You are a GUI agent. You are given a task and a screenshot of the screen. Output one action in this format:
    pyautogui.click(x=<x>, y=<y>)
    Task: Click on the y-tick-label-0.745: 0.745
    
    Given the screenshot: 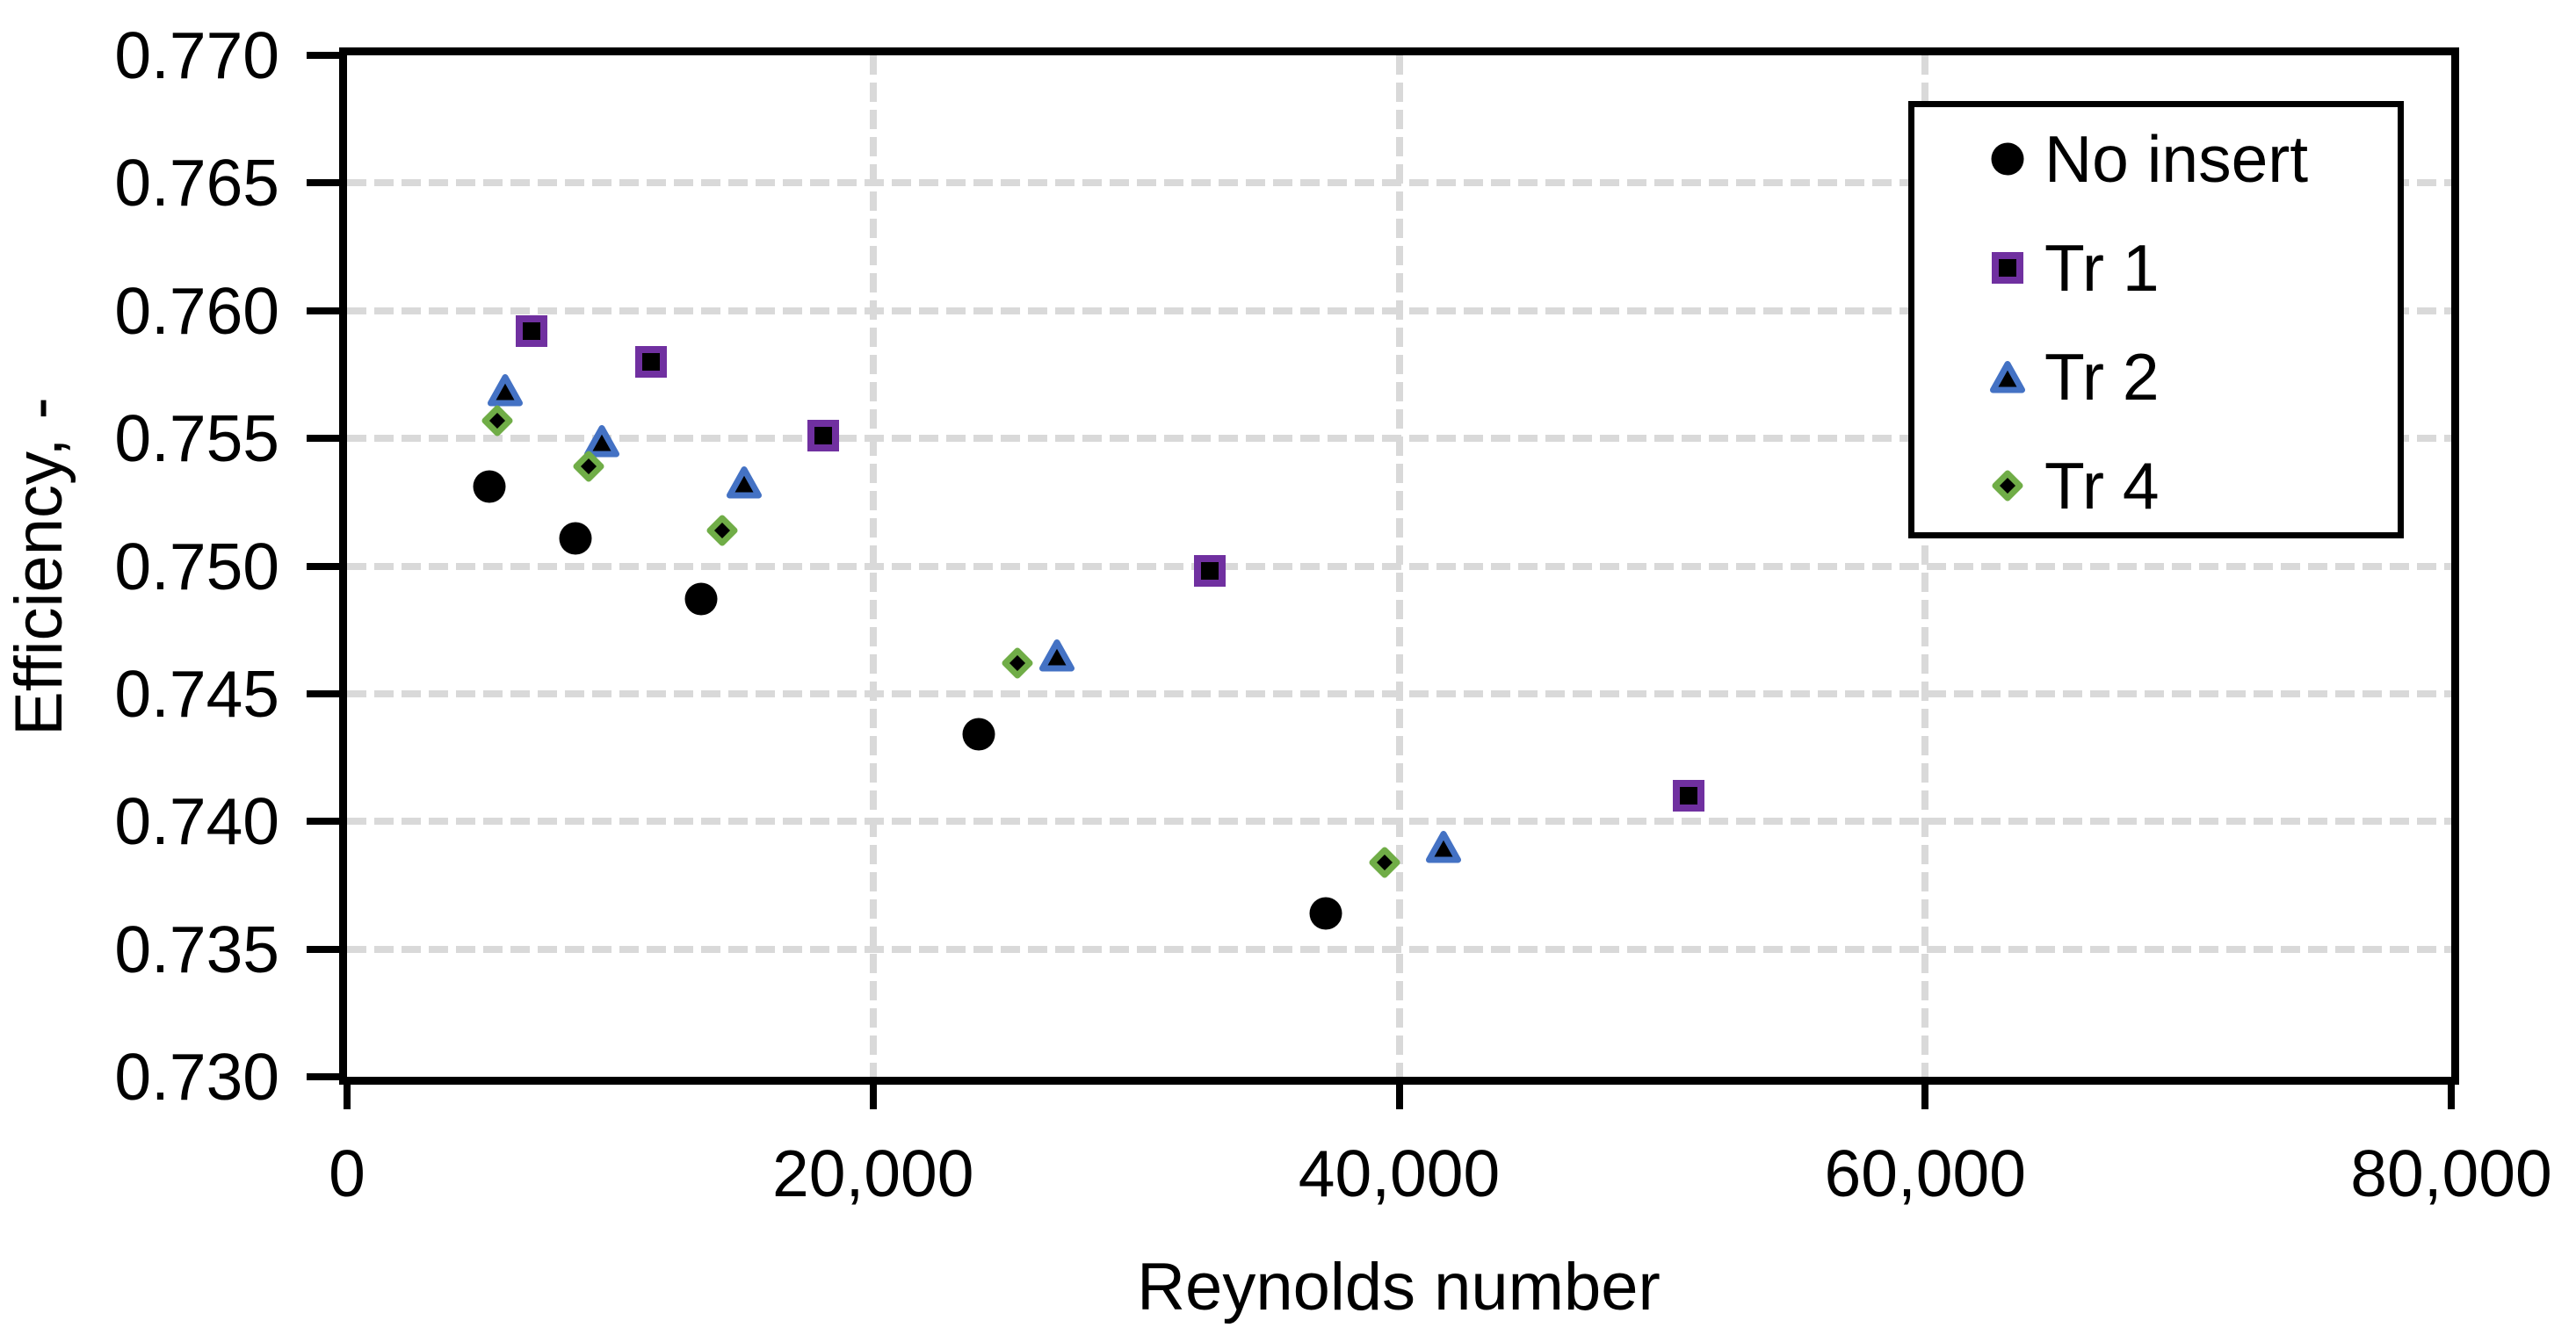 What is the action you would take?
    pyautogui.click(x=196, y=693)
    